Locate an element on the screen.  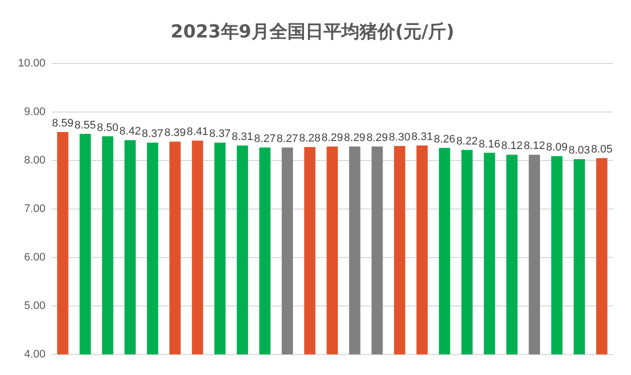
chart-title: 2023年9月全国日平均猪价(元/斤) is located at coordinates (312, 31).